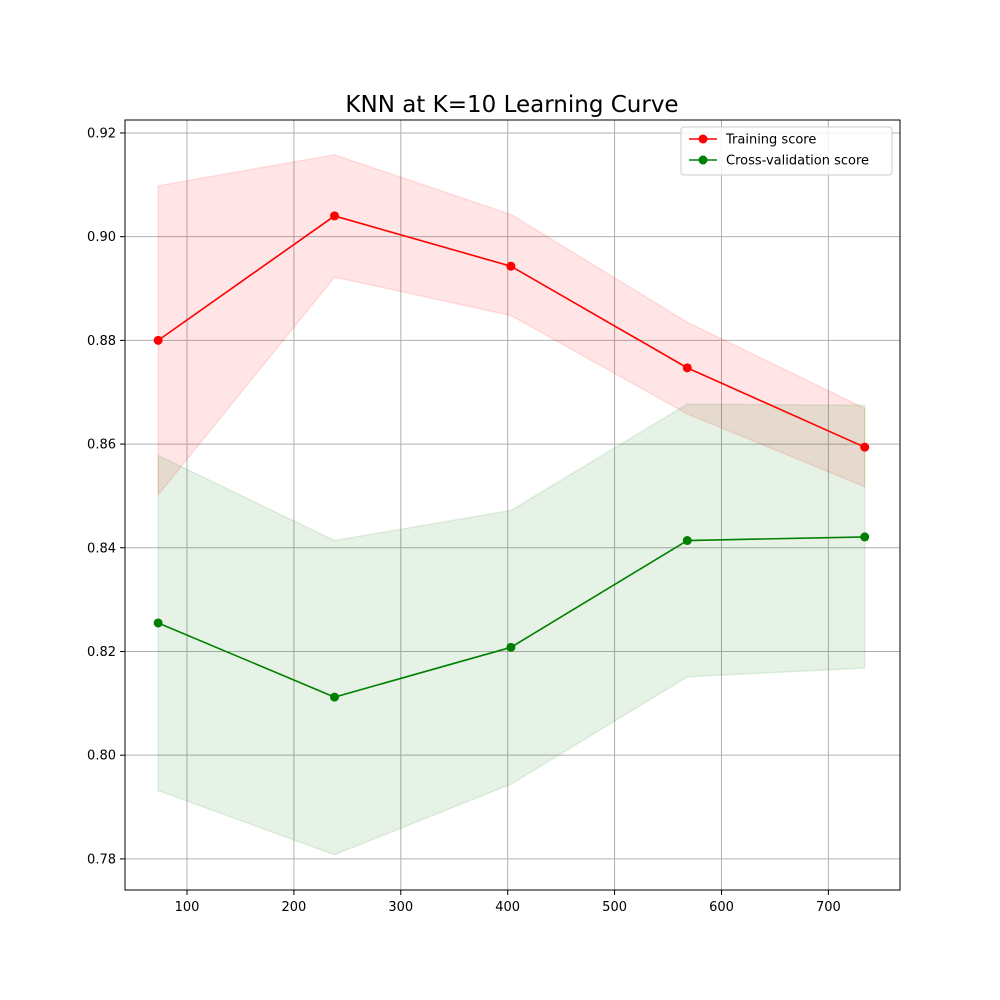 The image size is (1000, 1000). Describe the element at coordinates (293, 907) in the screenshot. I see `x-tick-label: 200` at that location.